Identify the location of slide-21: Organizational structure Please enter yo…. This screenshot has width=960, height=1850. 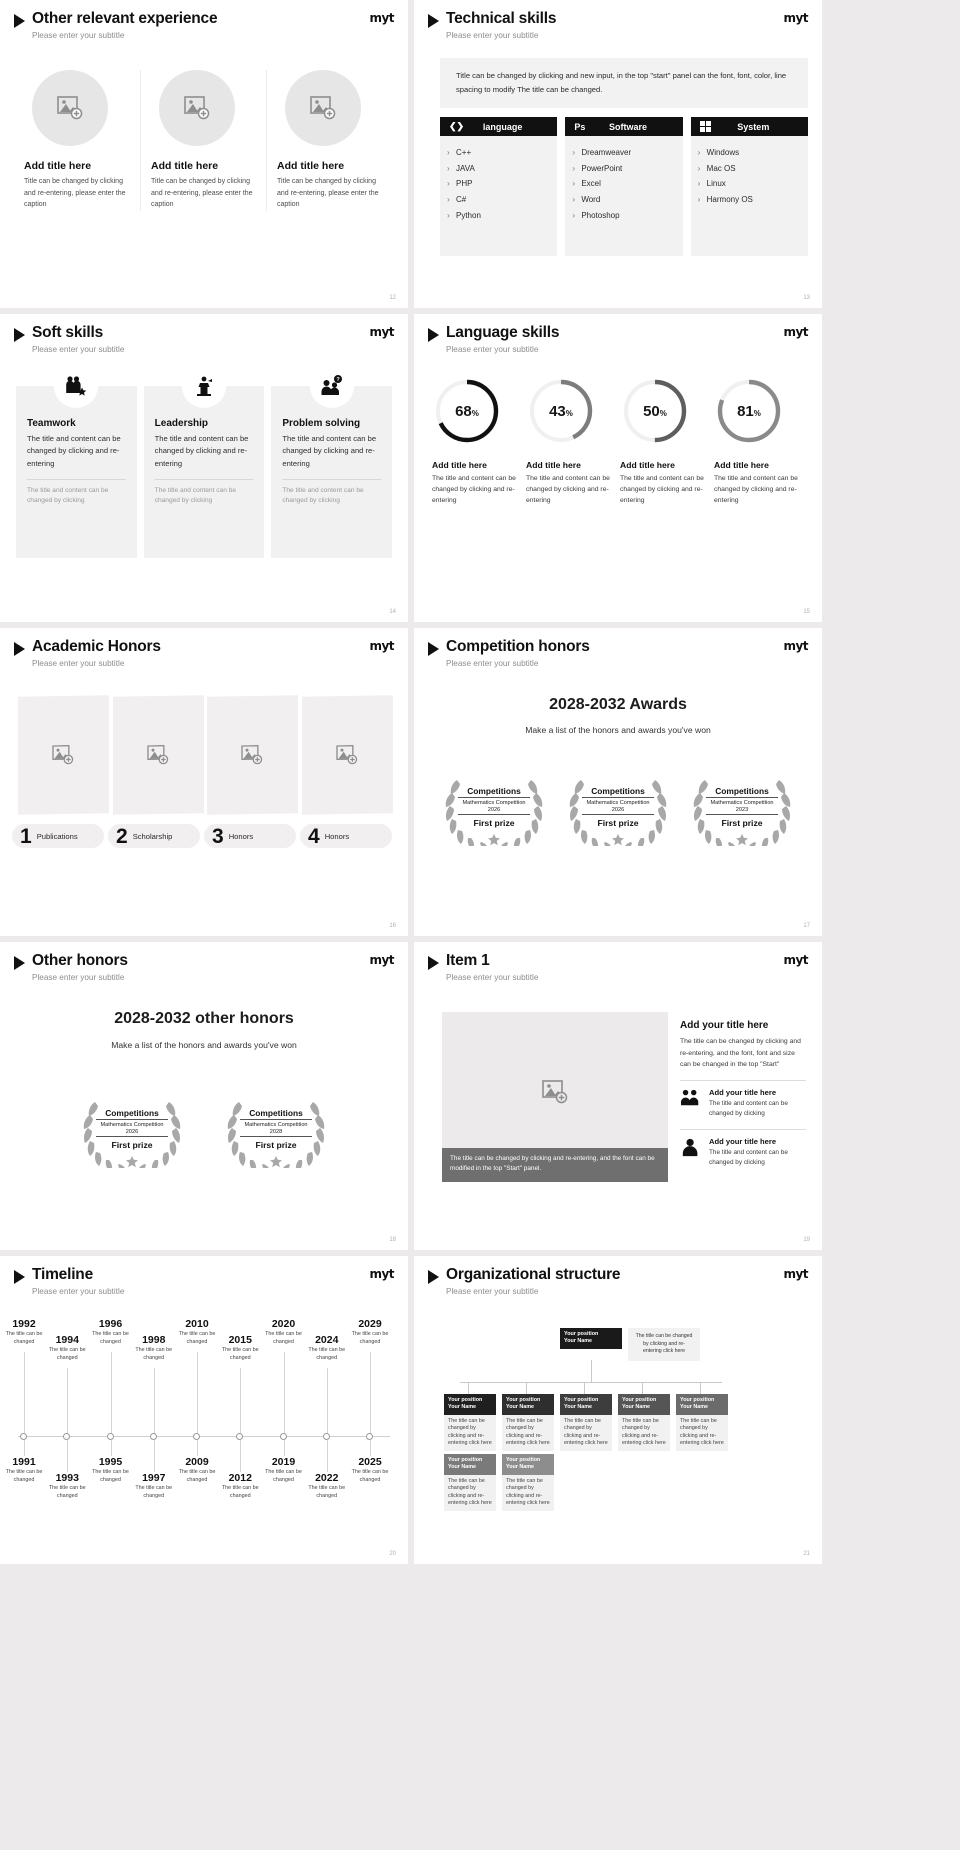
(618, 1410).